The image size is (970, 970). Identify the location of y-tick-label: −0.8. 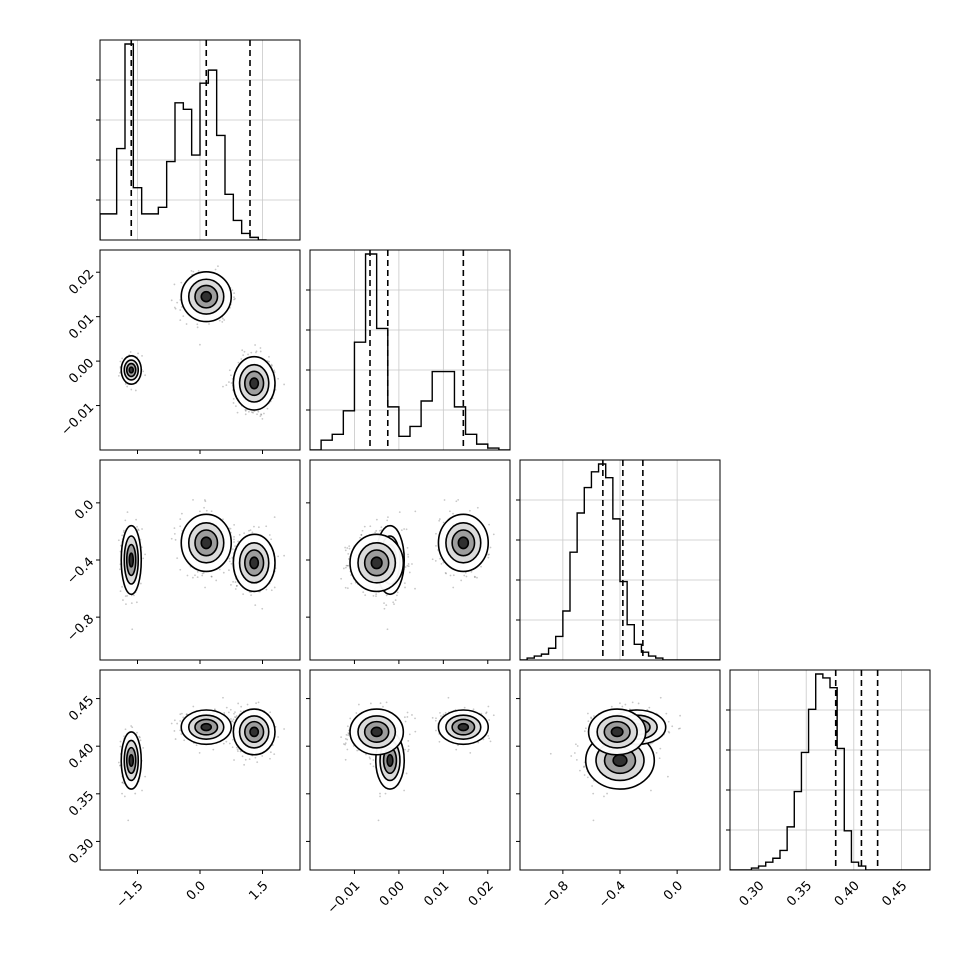
(80, 628).